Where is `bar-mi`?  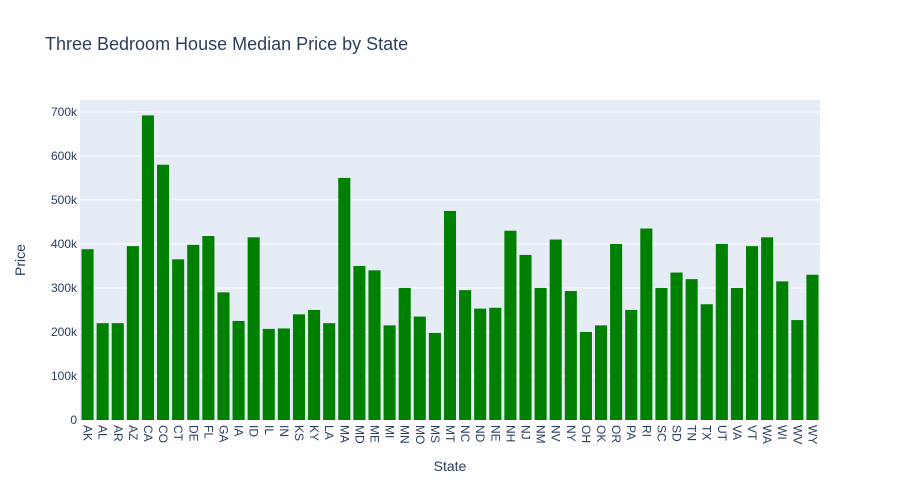
bar-mi is located at coordinates (389, 372).